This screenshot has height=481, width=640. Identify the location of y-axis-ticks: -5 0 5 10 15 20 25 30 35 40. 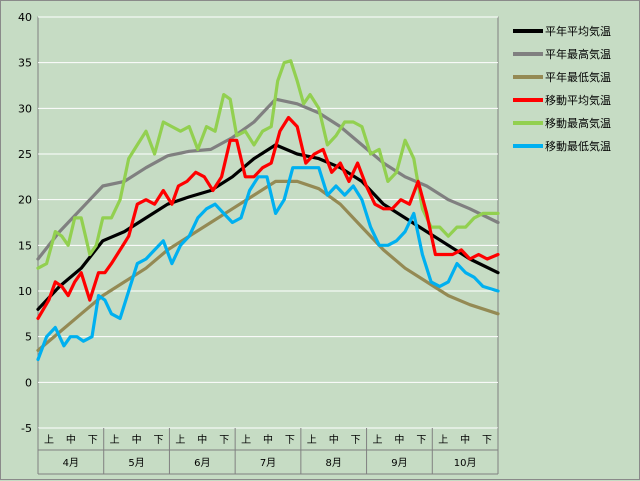
(25, 223).